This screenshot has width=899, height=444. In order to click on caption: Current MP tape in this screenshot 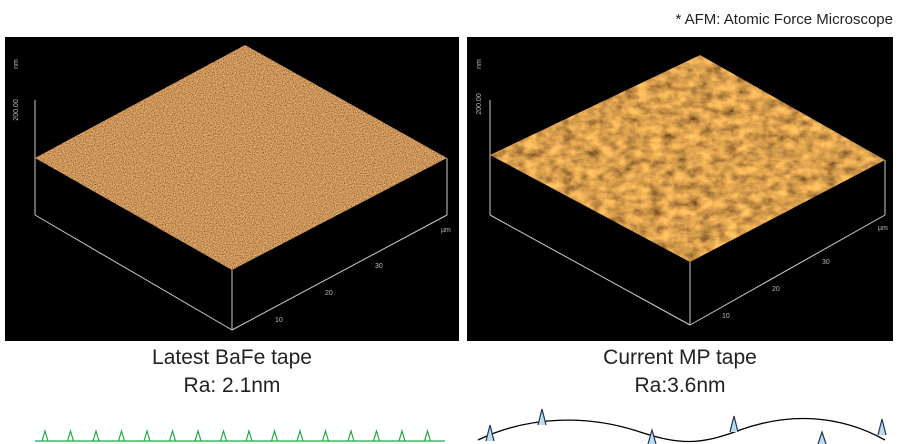, I will do `click(680, 357)`.